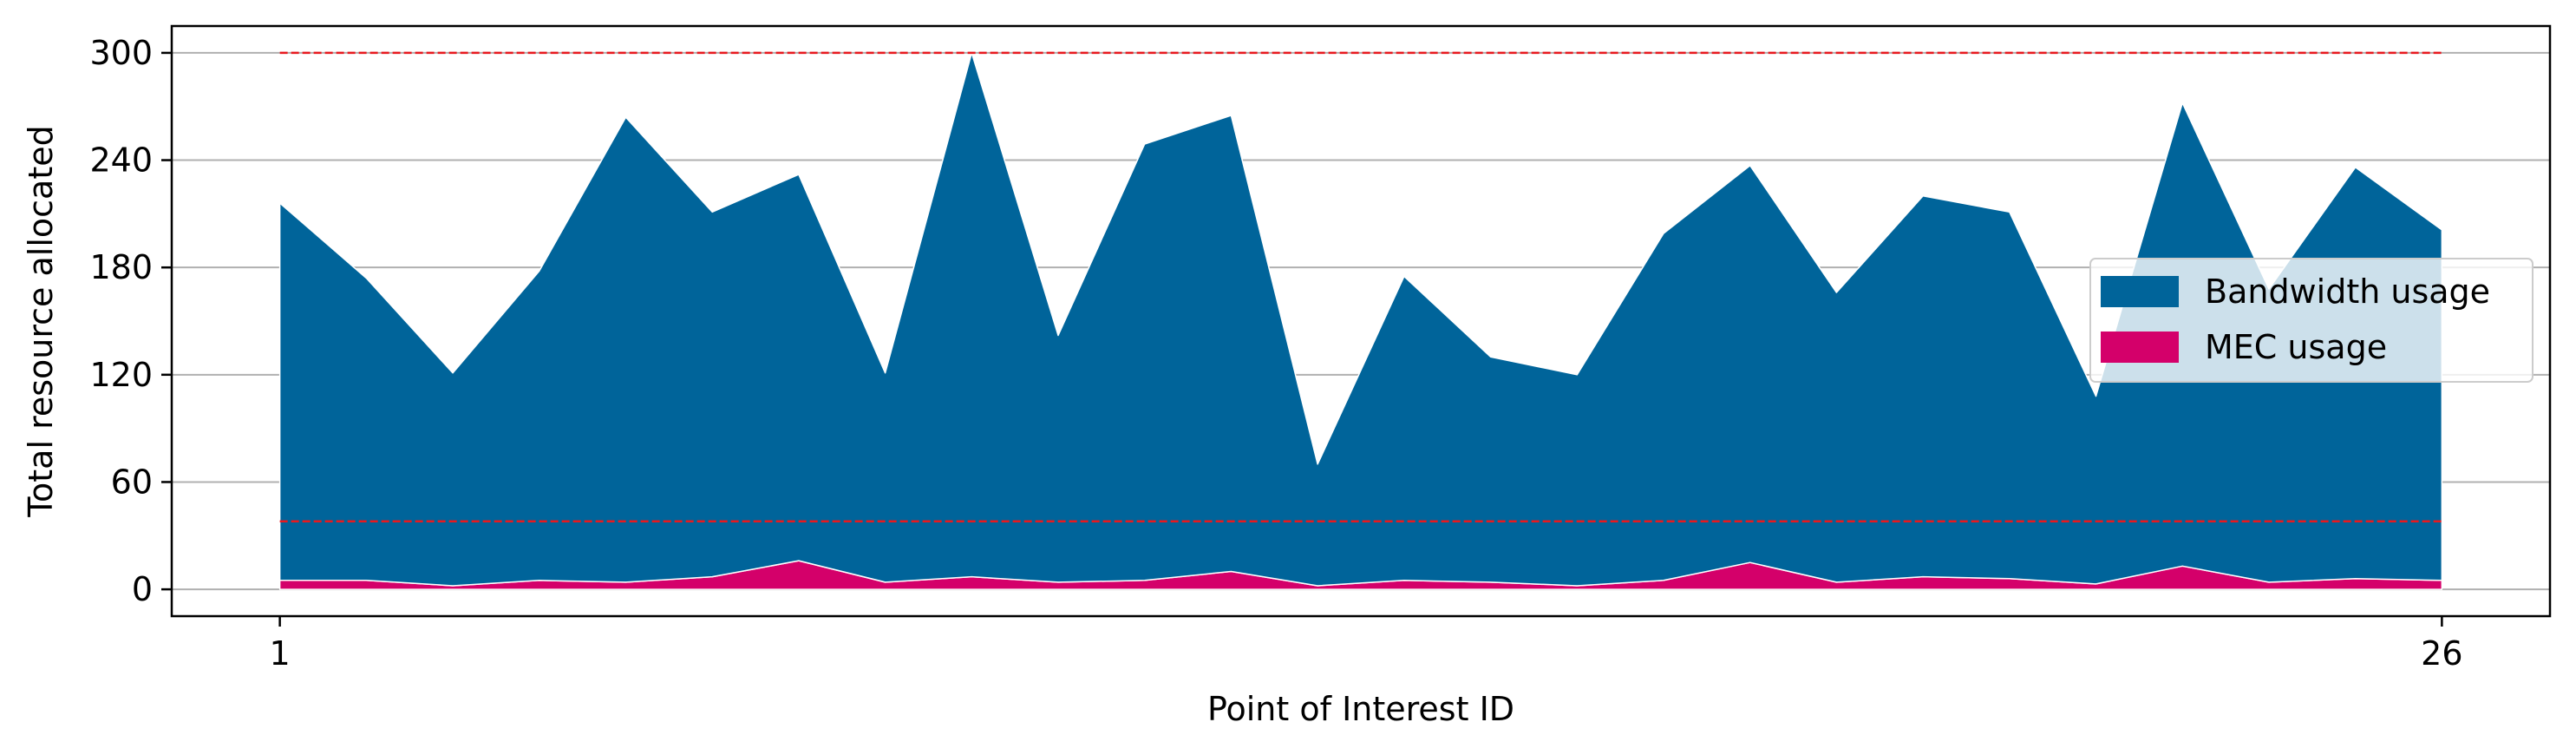 The height and width of the screenshot is (755, 2576). Describe the element at coordinates (142, 589) in the screenshot. I see `y-tick-label: 0` at that location.